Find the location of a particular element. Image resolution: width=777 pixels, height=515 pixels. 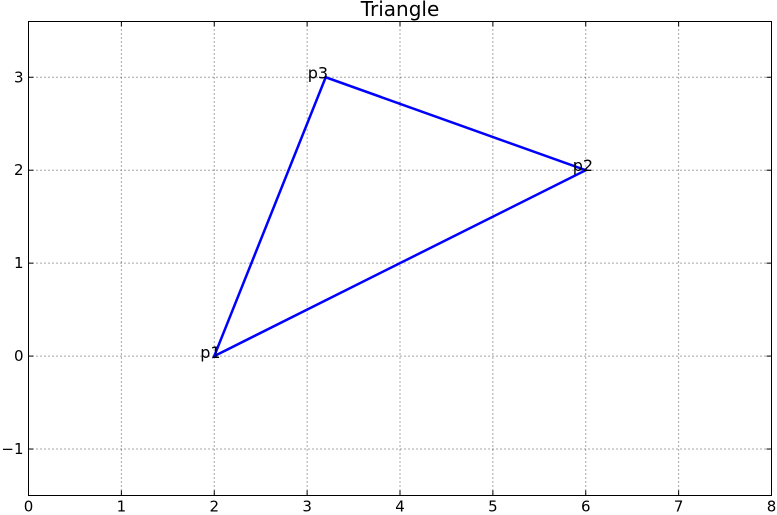

xtick-label-8: 8 is located at coordinates (772, 506).